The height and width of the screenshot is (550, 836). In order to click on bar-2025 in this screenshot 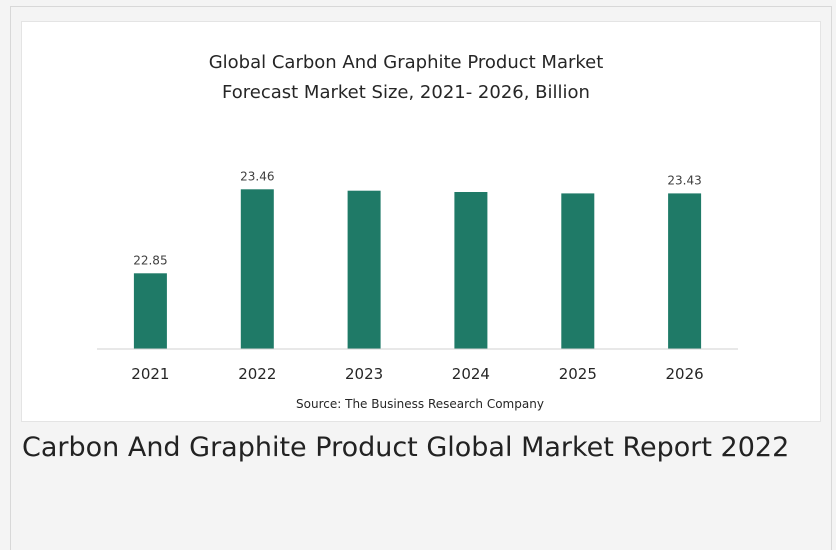, I will do `click(578, 271)`.